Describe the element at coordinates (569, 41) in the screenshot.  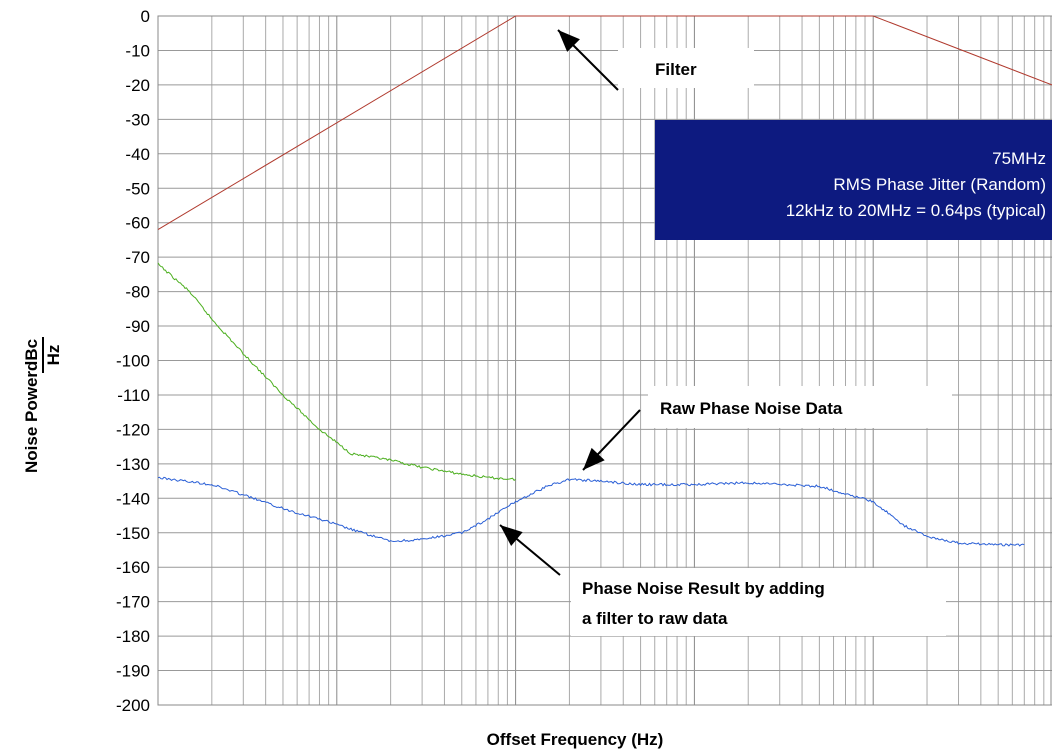
I see `filter-arrow-head` at that location.